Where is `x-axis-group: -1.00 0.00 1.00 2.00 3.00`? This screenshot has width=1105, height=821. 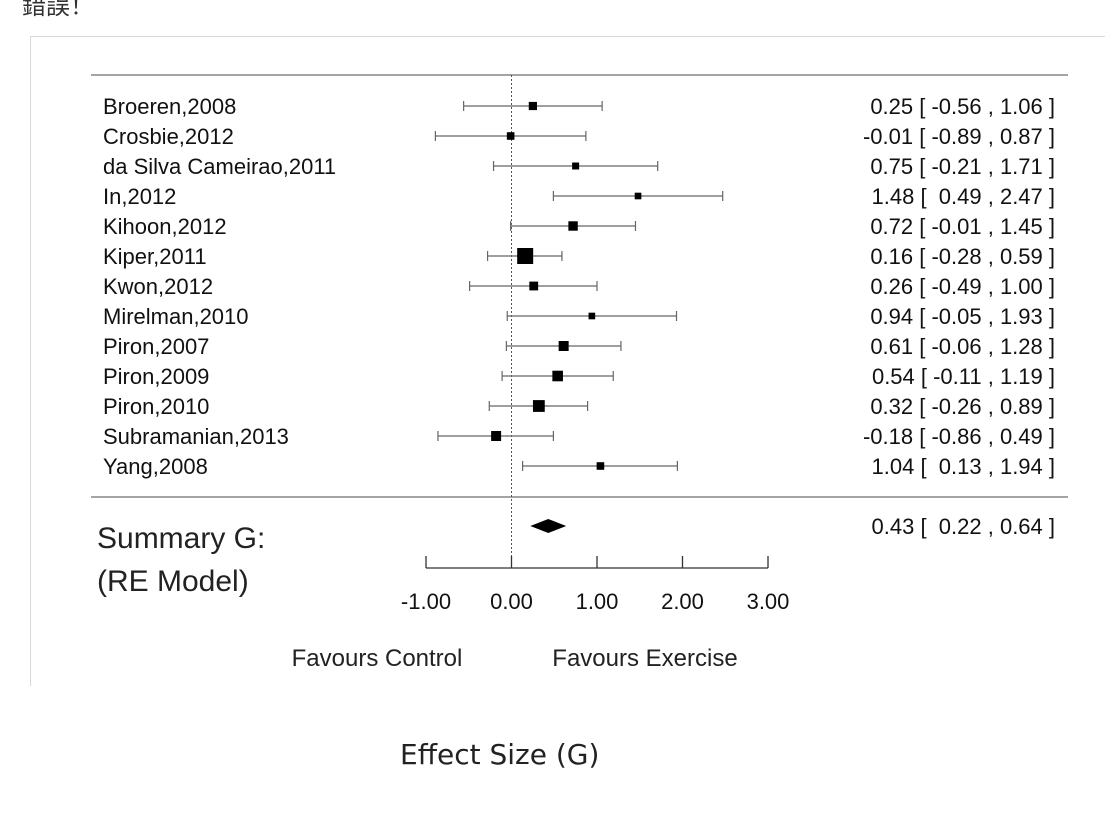 x-axis-group: -1.00 0.00 1.00 2.00 3.00 is located at coordinates (595, 585).